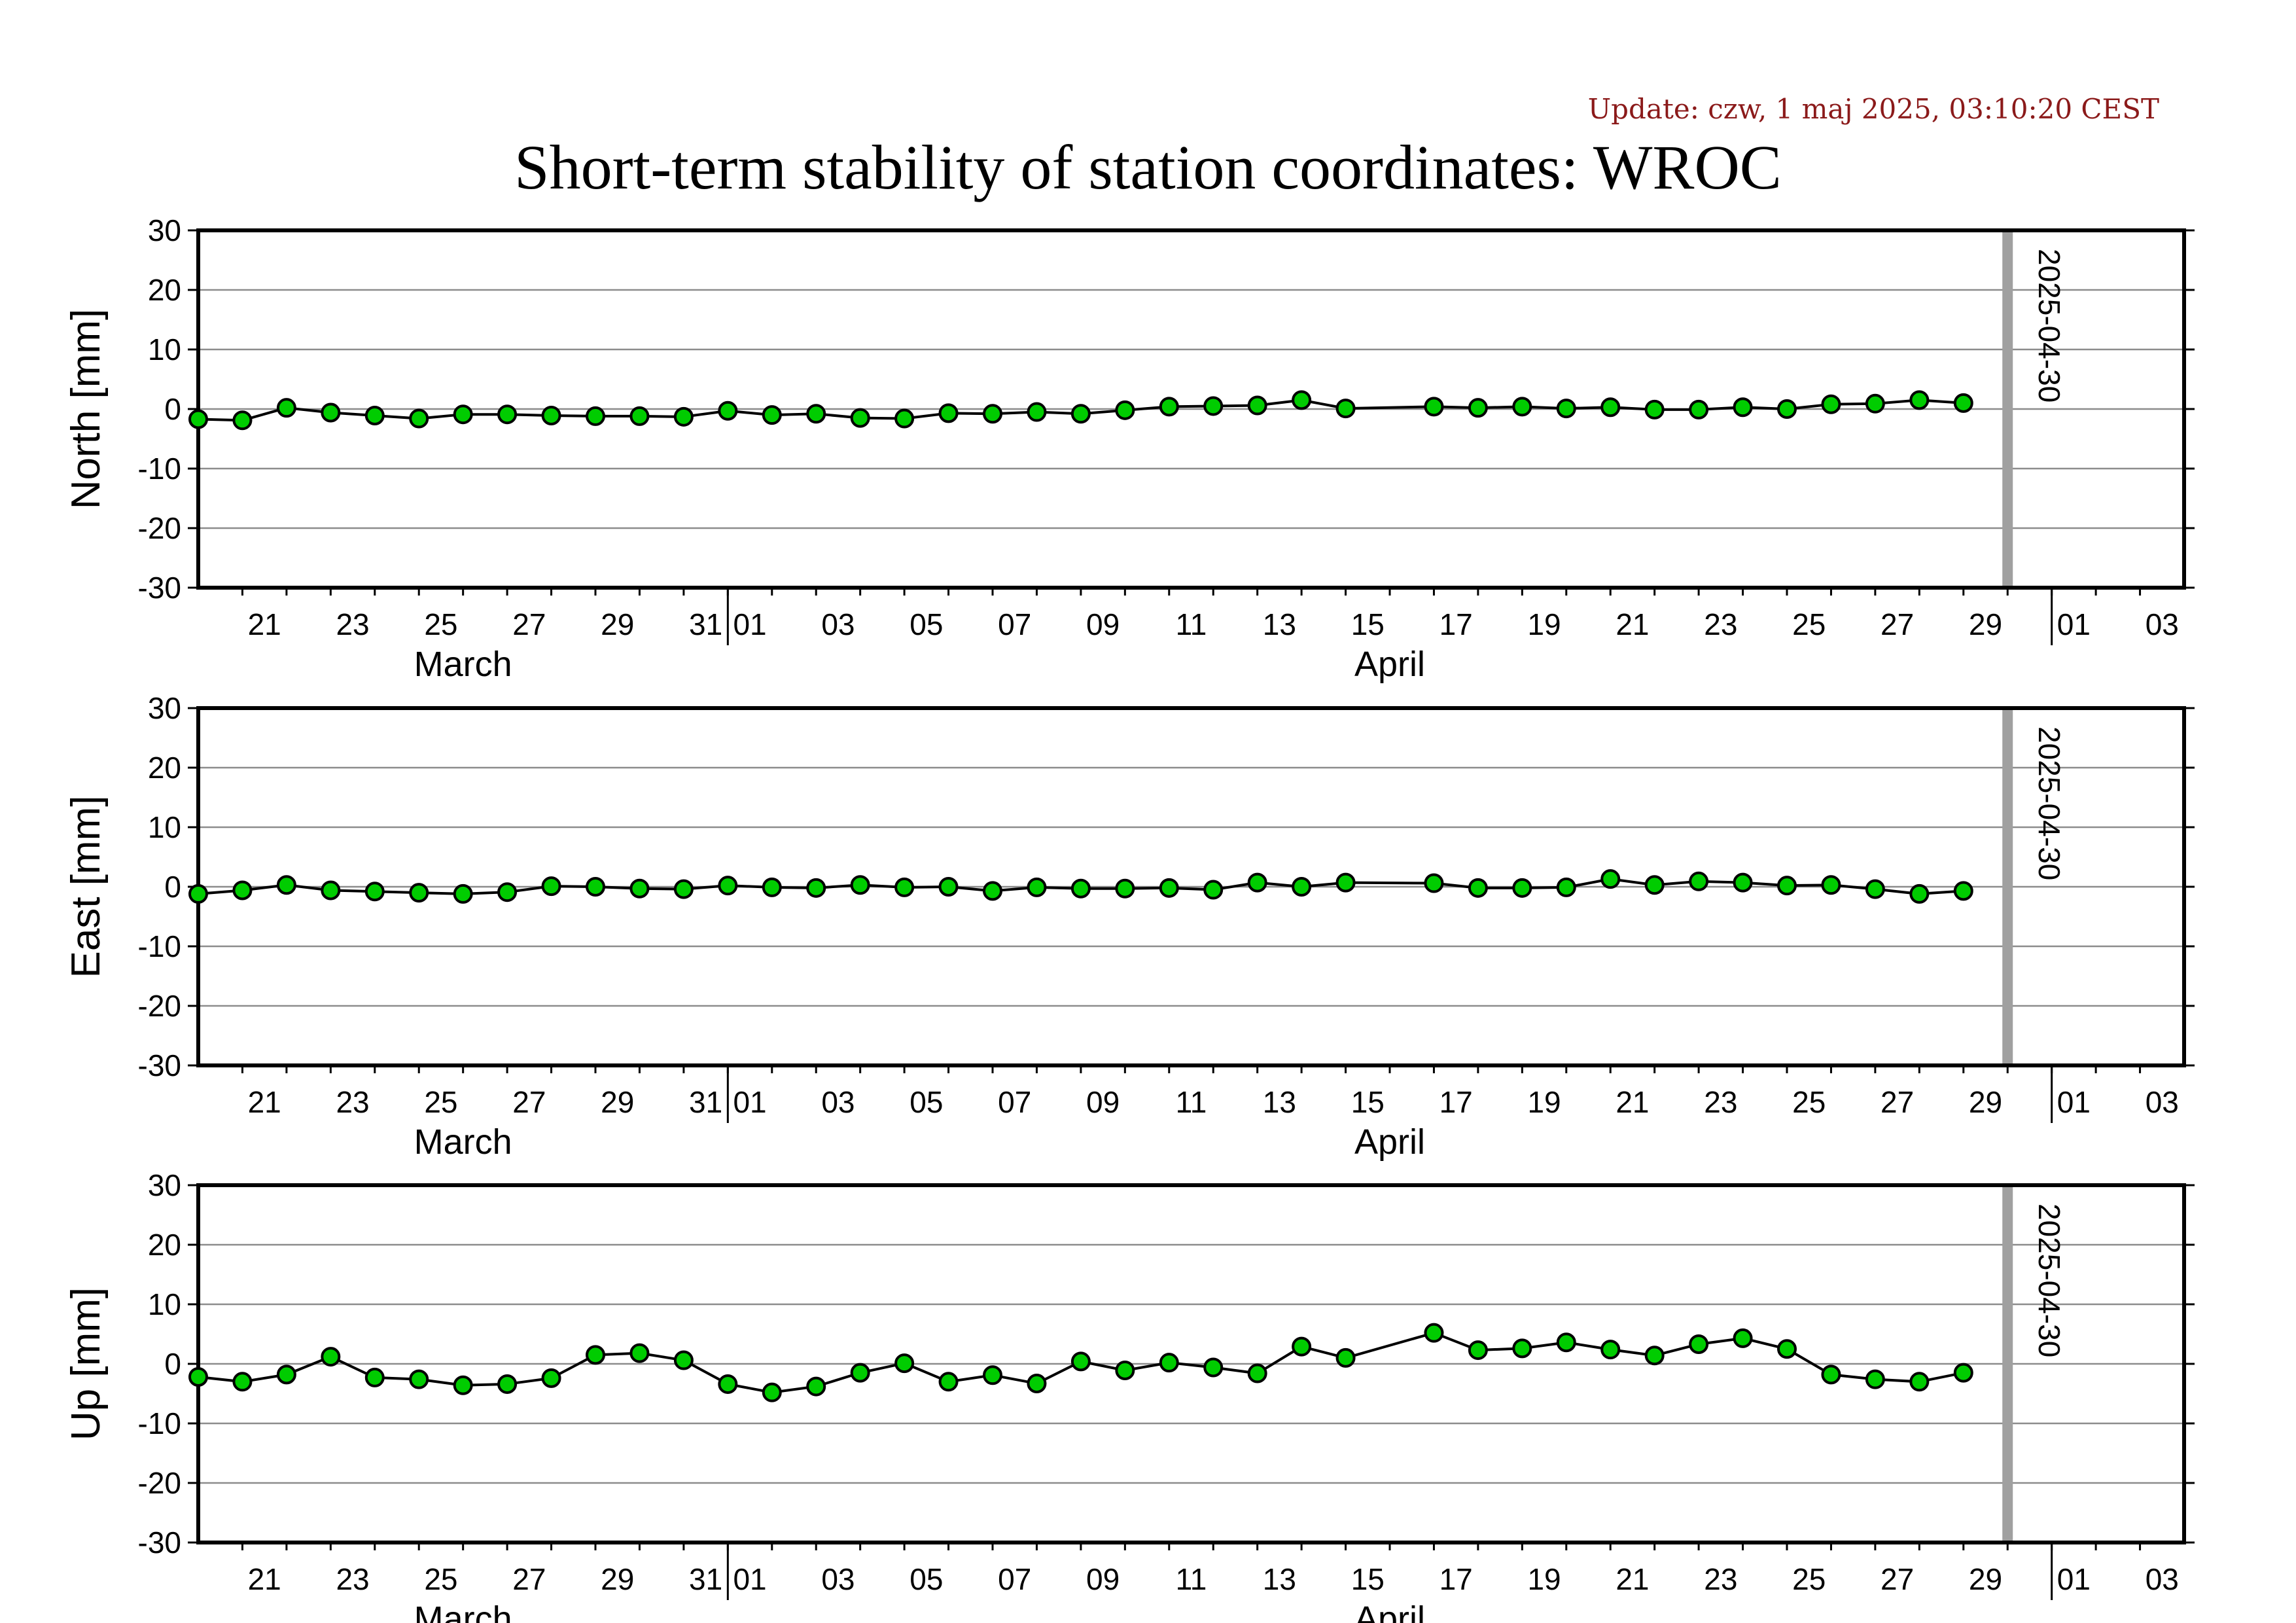 This screenshot has height=1623, width=2296. Describe the element at coordinates (160, 588) in the screenshot. I see `y-tick-label: -30` at that location.